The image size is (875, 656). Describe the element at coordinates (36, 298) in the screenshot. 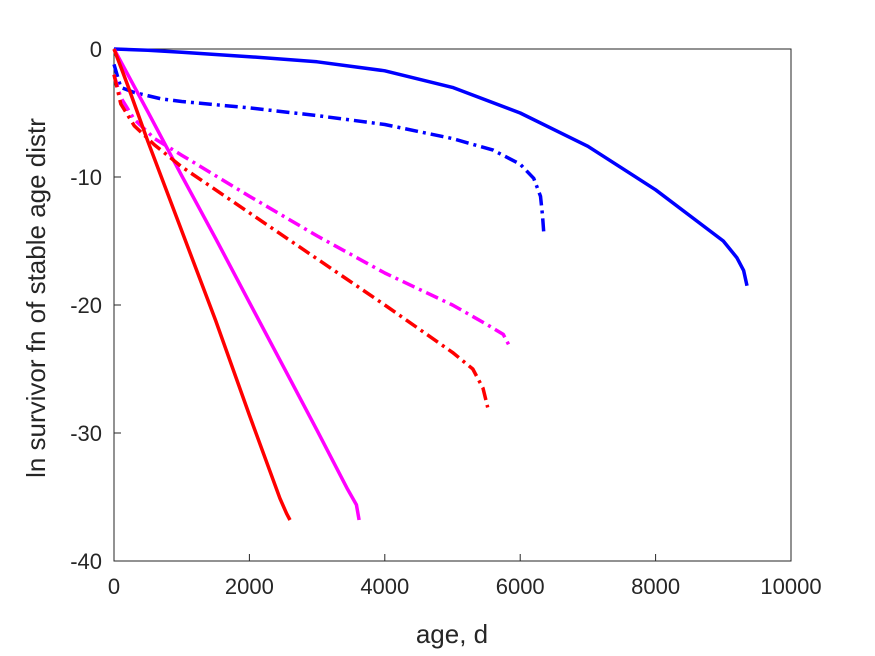

I see `y-axis-label: ln survivor fn of stable age distr` at that location.